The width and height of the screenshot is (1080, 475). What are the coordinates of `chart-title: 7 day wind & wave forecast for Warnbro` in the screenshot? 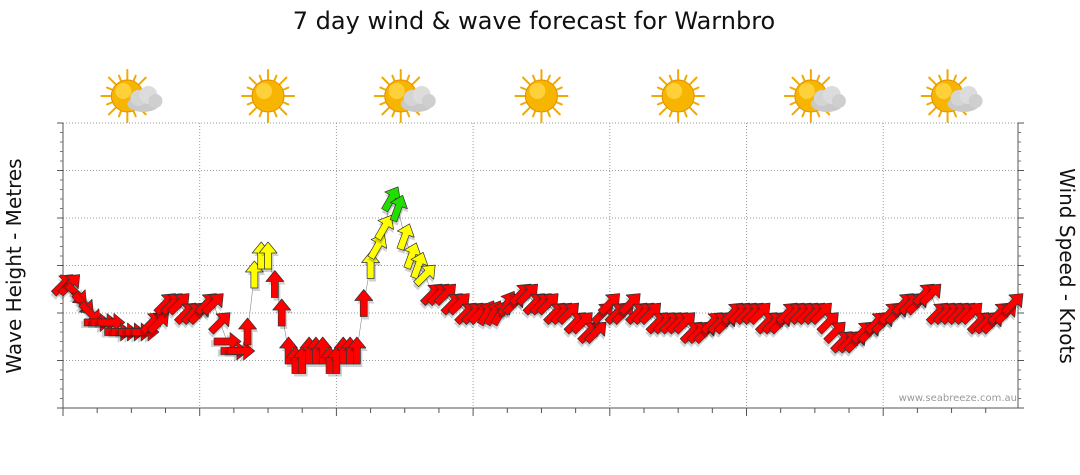 It's located at (534, 21).